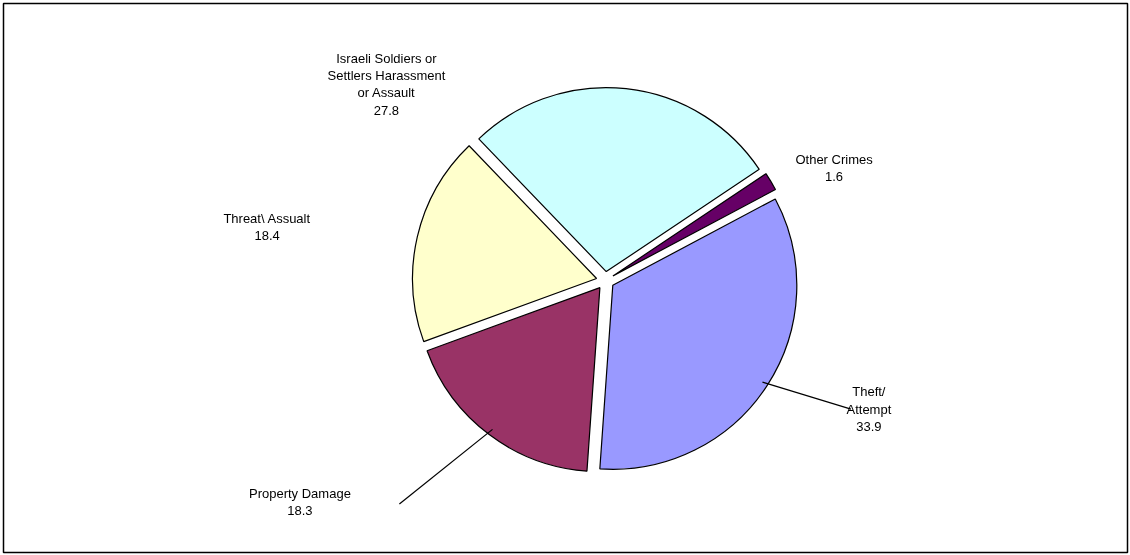 The image size is (1130, 555). What do you see at coordinates (267, 219) in the screenshot?
I see `slice-label: Threat\ Assualt` at bounding box center [267, 219].